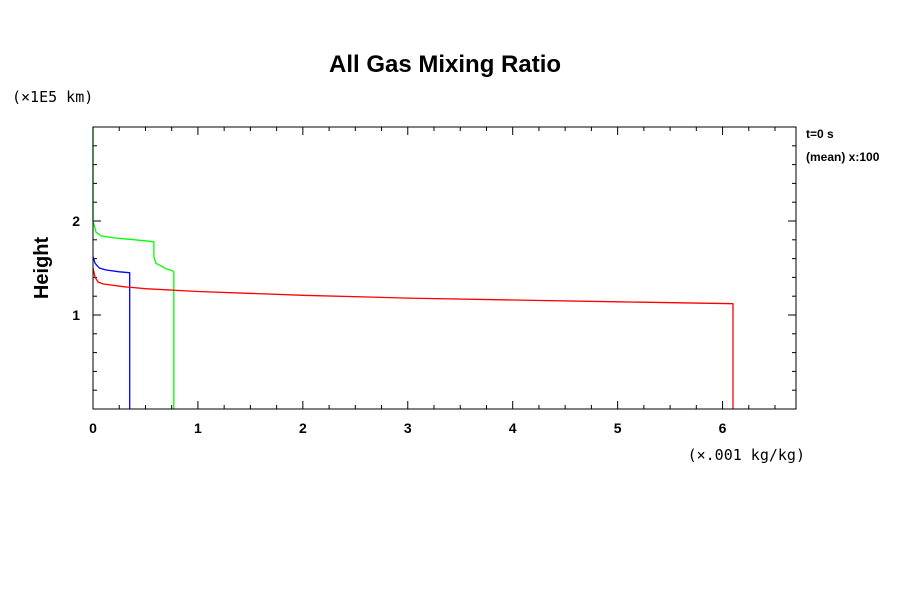 The width and height of the screenshot is (900, 600). What do you see at coordinates (843, 157) in the screenshot?
I see `annotation-mean: (mean) x:100` at bounding box center [843, 157].